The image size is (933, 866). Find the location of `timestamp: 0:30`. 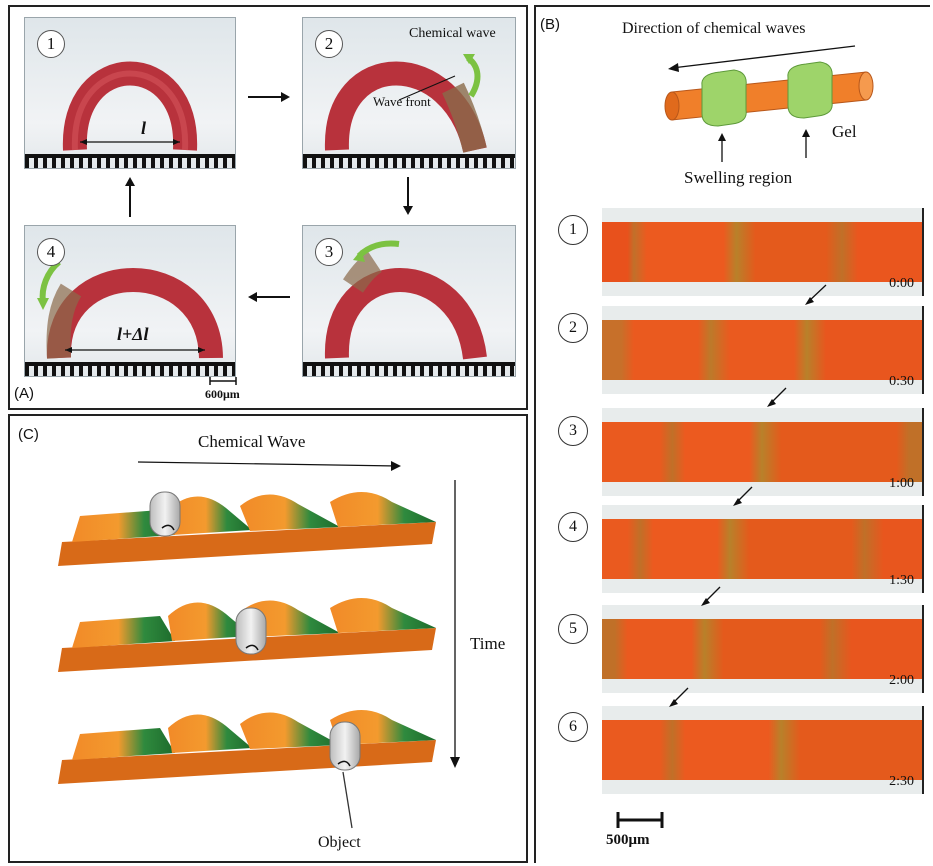

timestamp: 0:30 is located at coordinates (901, 381).